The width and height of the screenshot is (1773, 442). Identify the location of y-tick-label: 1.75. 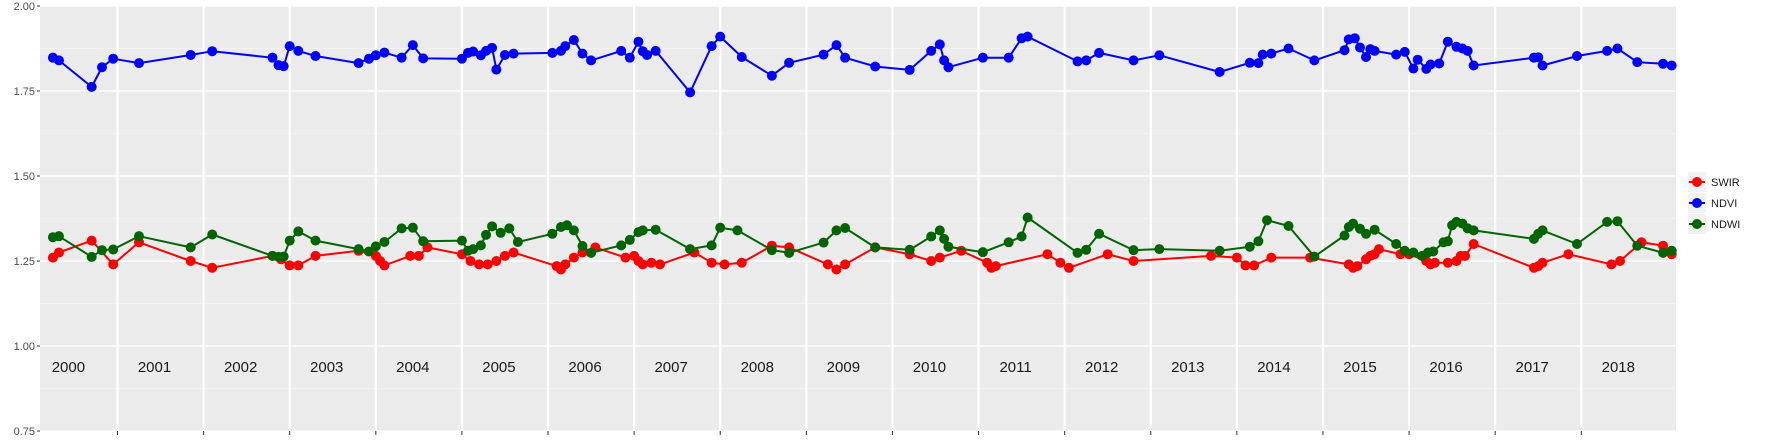
(24, 92).